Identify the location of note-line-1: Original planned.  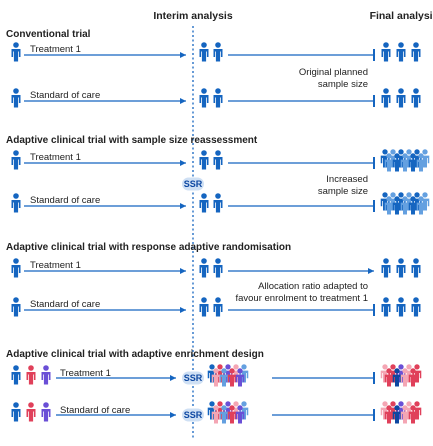
(333, 72).